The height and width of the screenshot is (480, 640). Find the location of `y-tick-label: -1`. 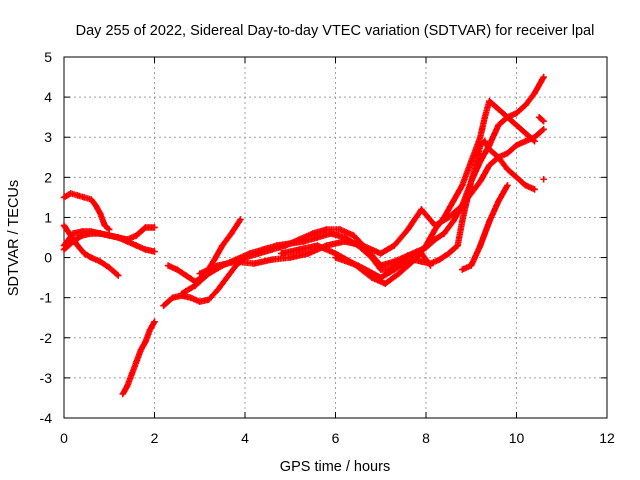

y-tick-label: -1 is located at coordinates (46, 298).